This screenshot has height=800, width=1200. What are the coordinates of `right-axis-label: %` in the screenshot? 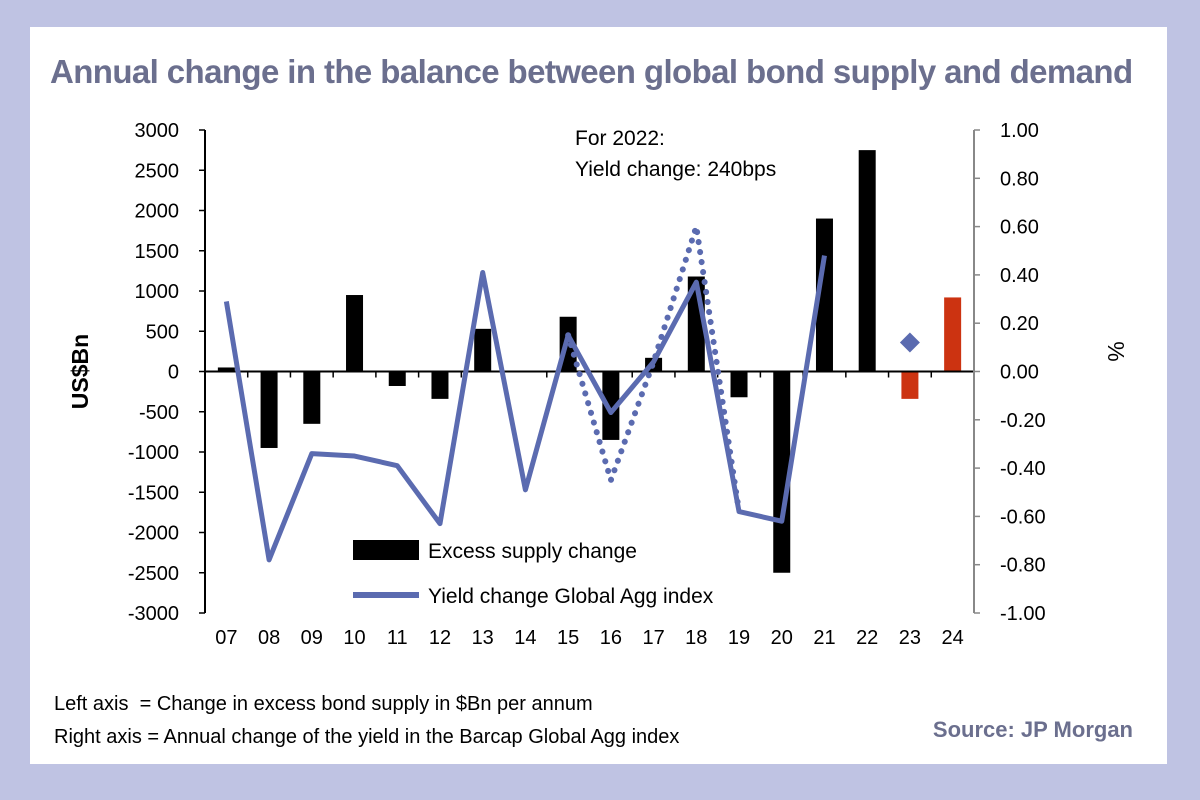 It's located at (1116, 351).